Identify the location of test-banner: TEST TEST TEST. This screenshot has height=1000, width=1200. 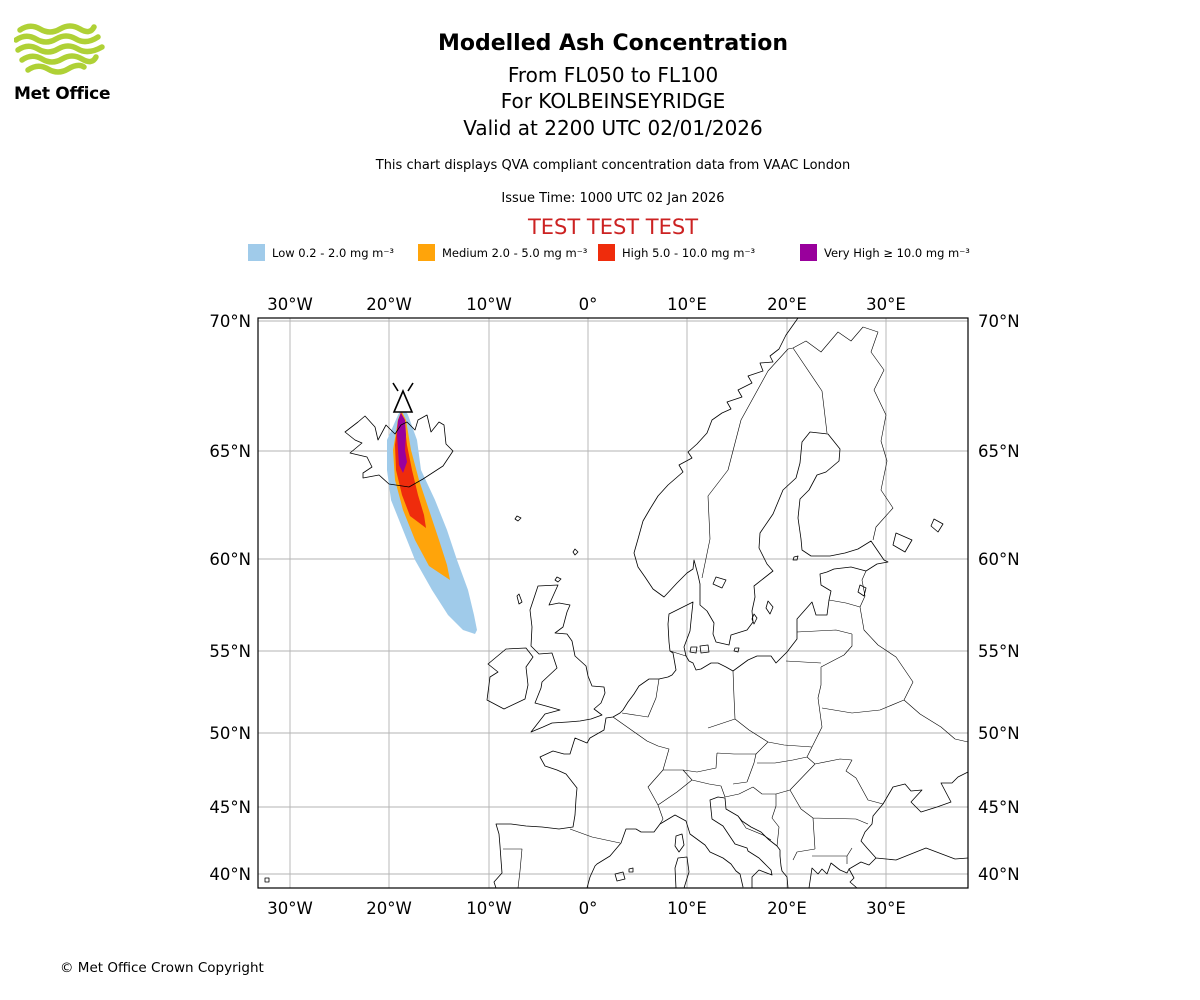
(613, 227).